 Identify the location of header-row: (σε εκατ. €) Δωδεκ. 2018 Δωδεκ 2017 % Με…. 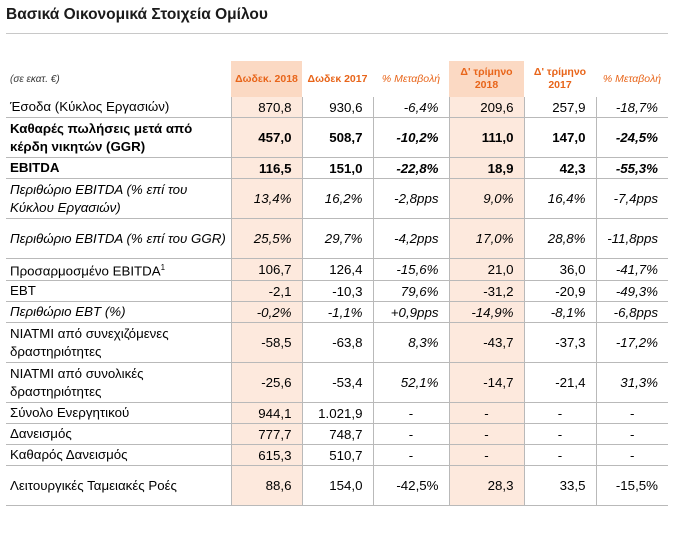
(337, 79).